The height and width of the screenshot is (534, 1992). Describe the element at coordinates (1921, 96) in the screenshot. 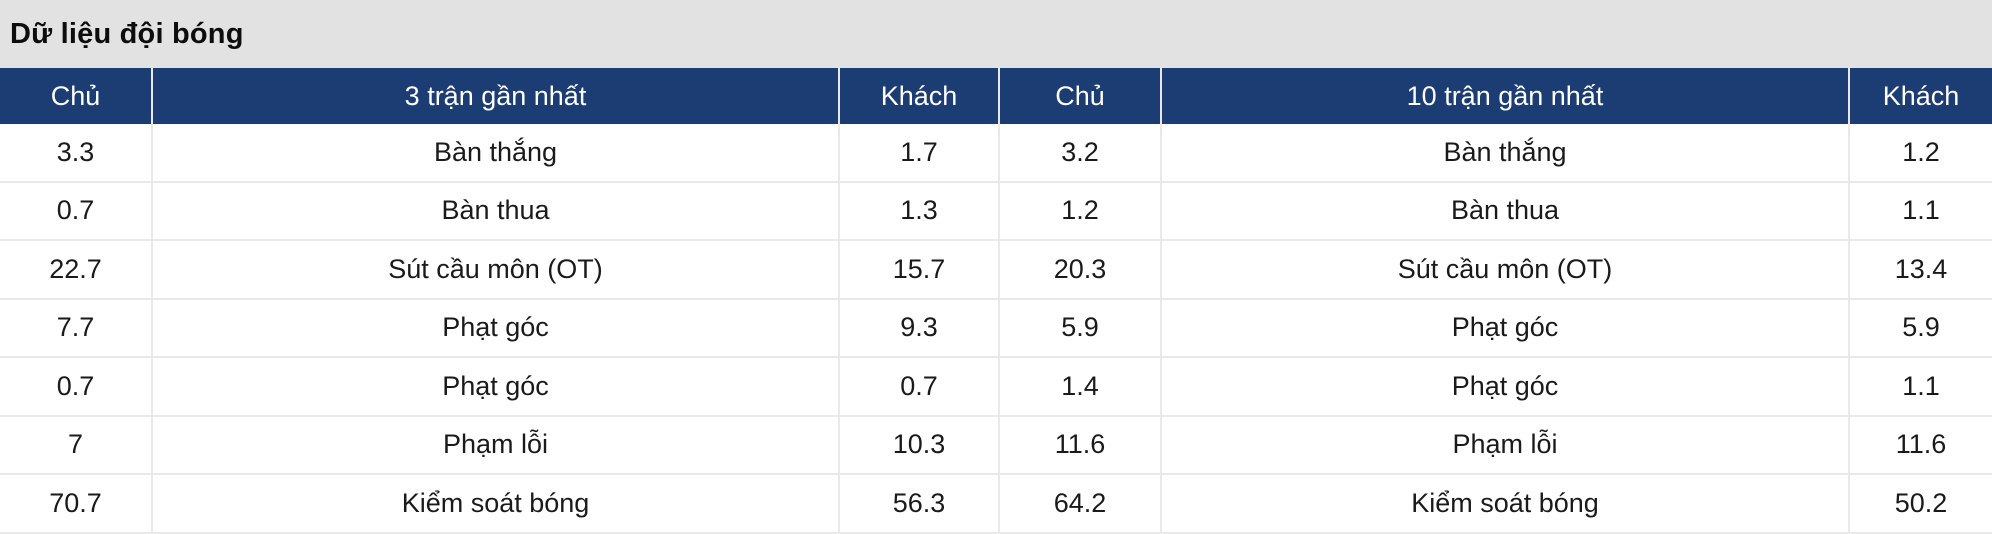

I see `header-away-last10: Khách` at that location.